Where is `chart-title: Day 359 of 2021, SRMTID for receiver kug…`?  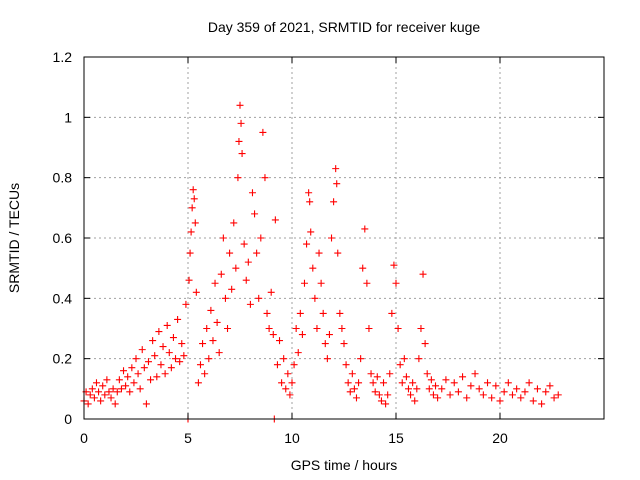 chart-title: Day 359 of 2021, SRMTID for receiver kug… is located at coordinates (344, 27).